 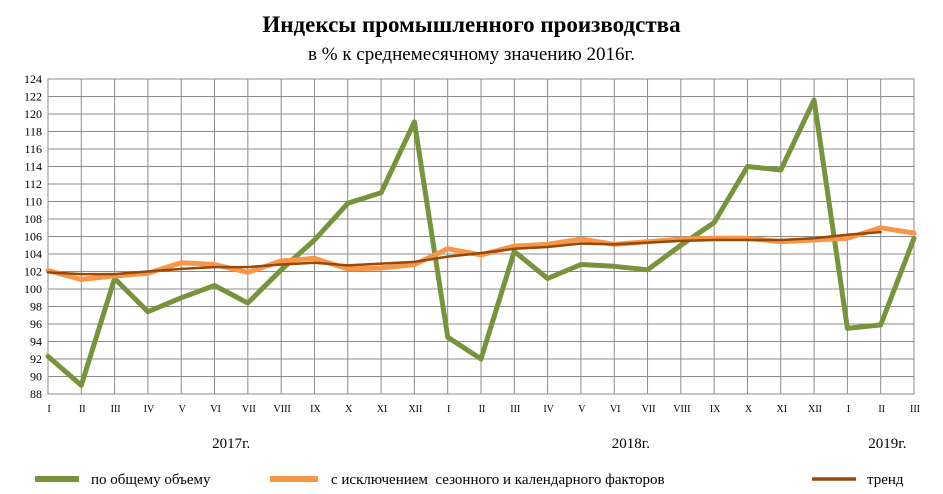 I want to click on y-tick-label: 98, so click(x=36, y=307).